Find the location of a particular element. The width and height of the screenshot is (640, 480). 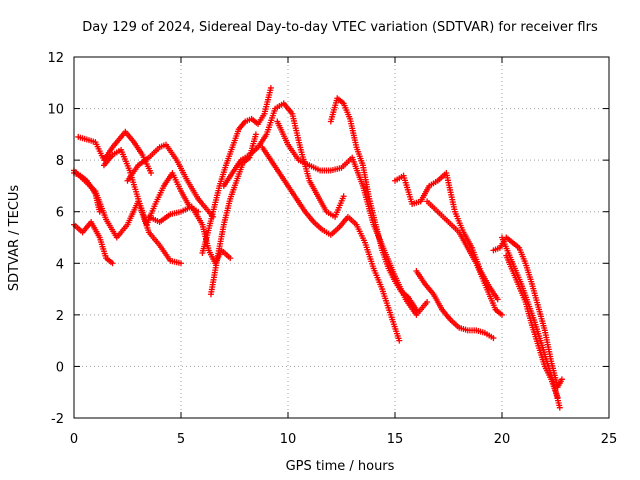

series-track-h is located at coordinates (236, 170).